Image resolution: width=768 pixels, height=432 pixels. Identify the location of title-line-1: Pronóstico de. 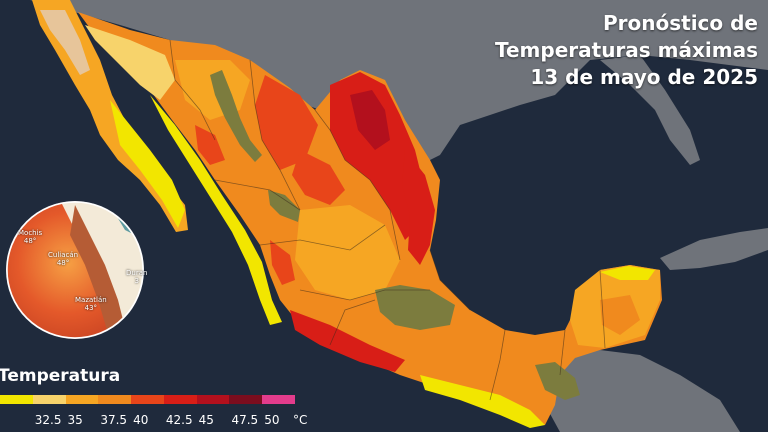
(680, 23).